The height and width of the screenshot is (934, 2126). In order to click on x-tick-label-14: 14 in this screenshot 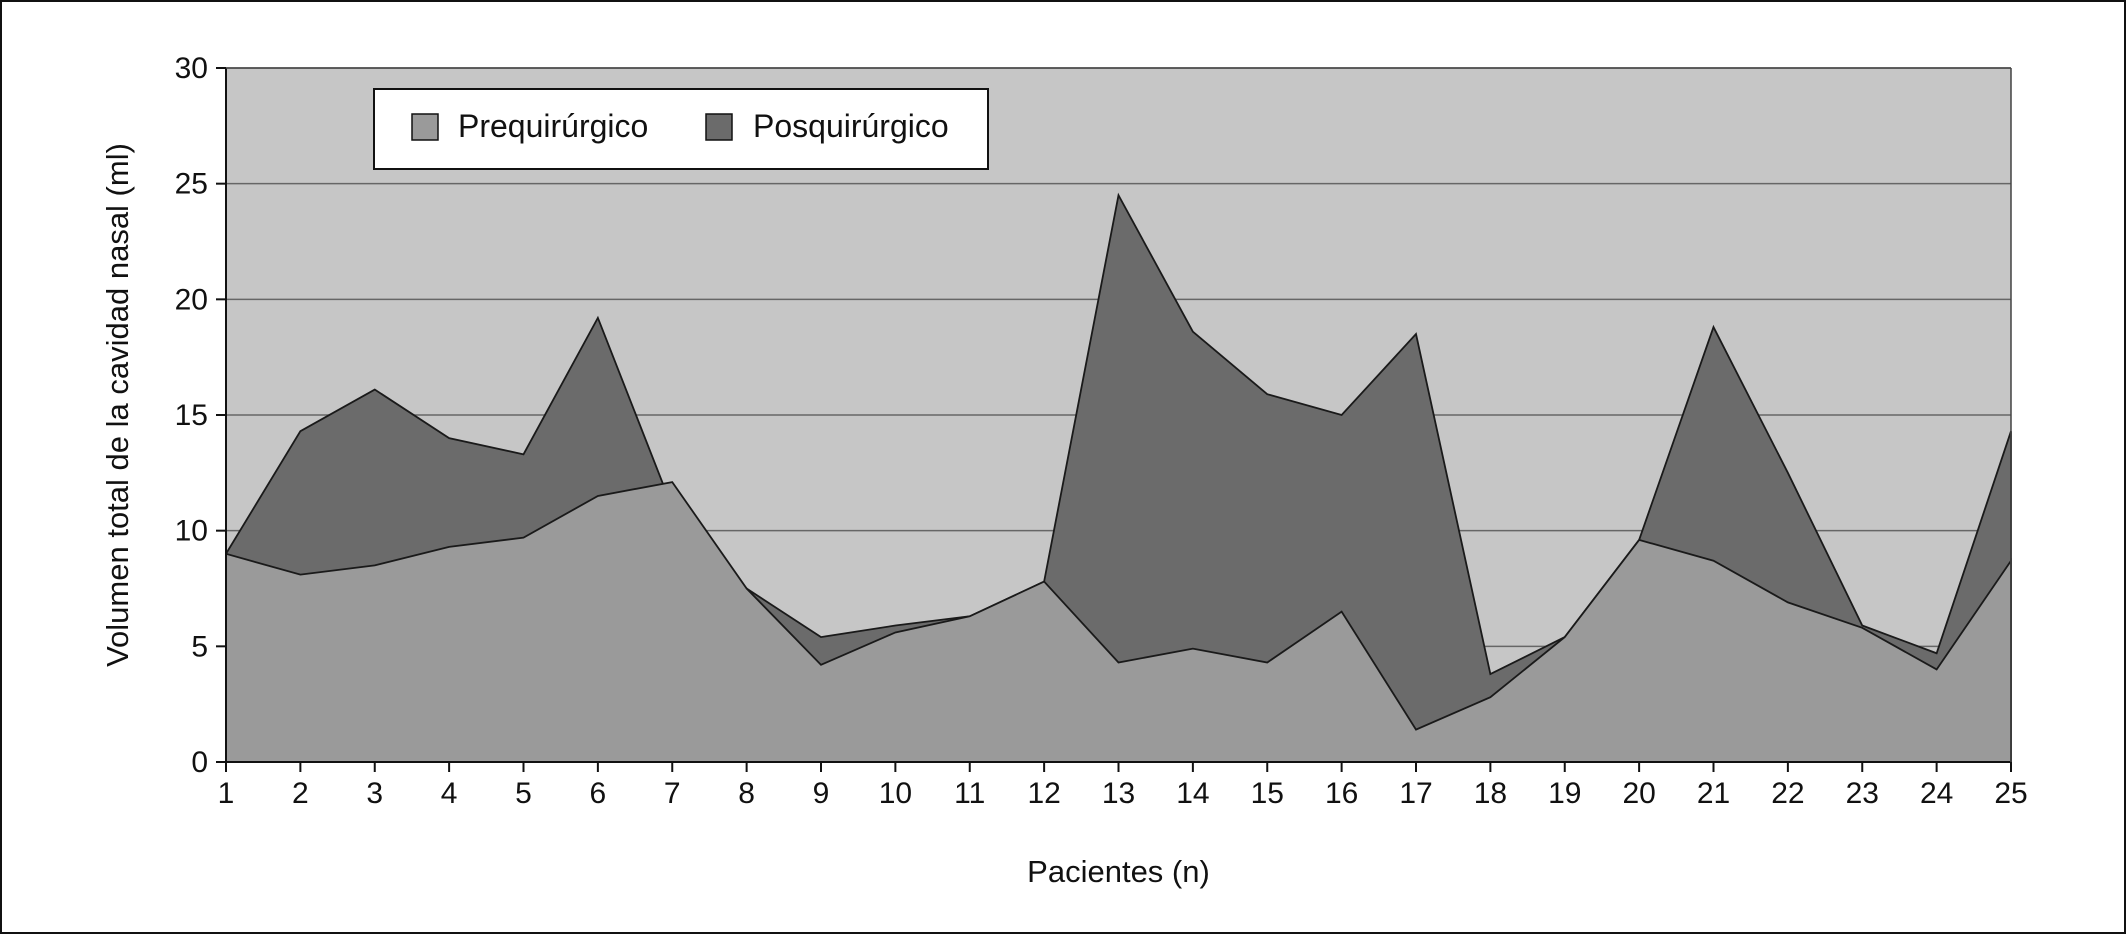, I will do `click(1192, 793)`.